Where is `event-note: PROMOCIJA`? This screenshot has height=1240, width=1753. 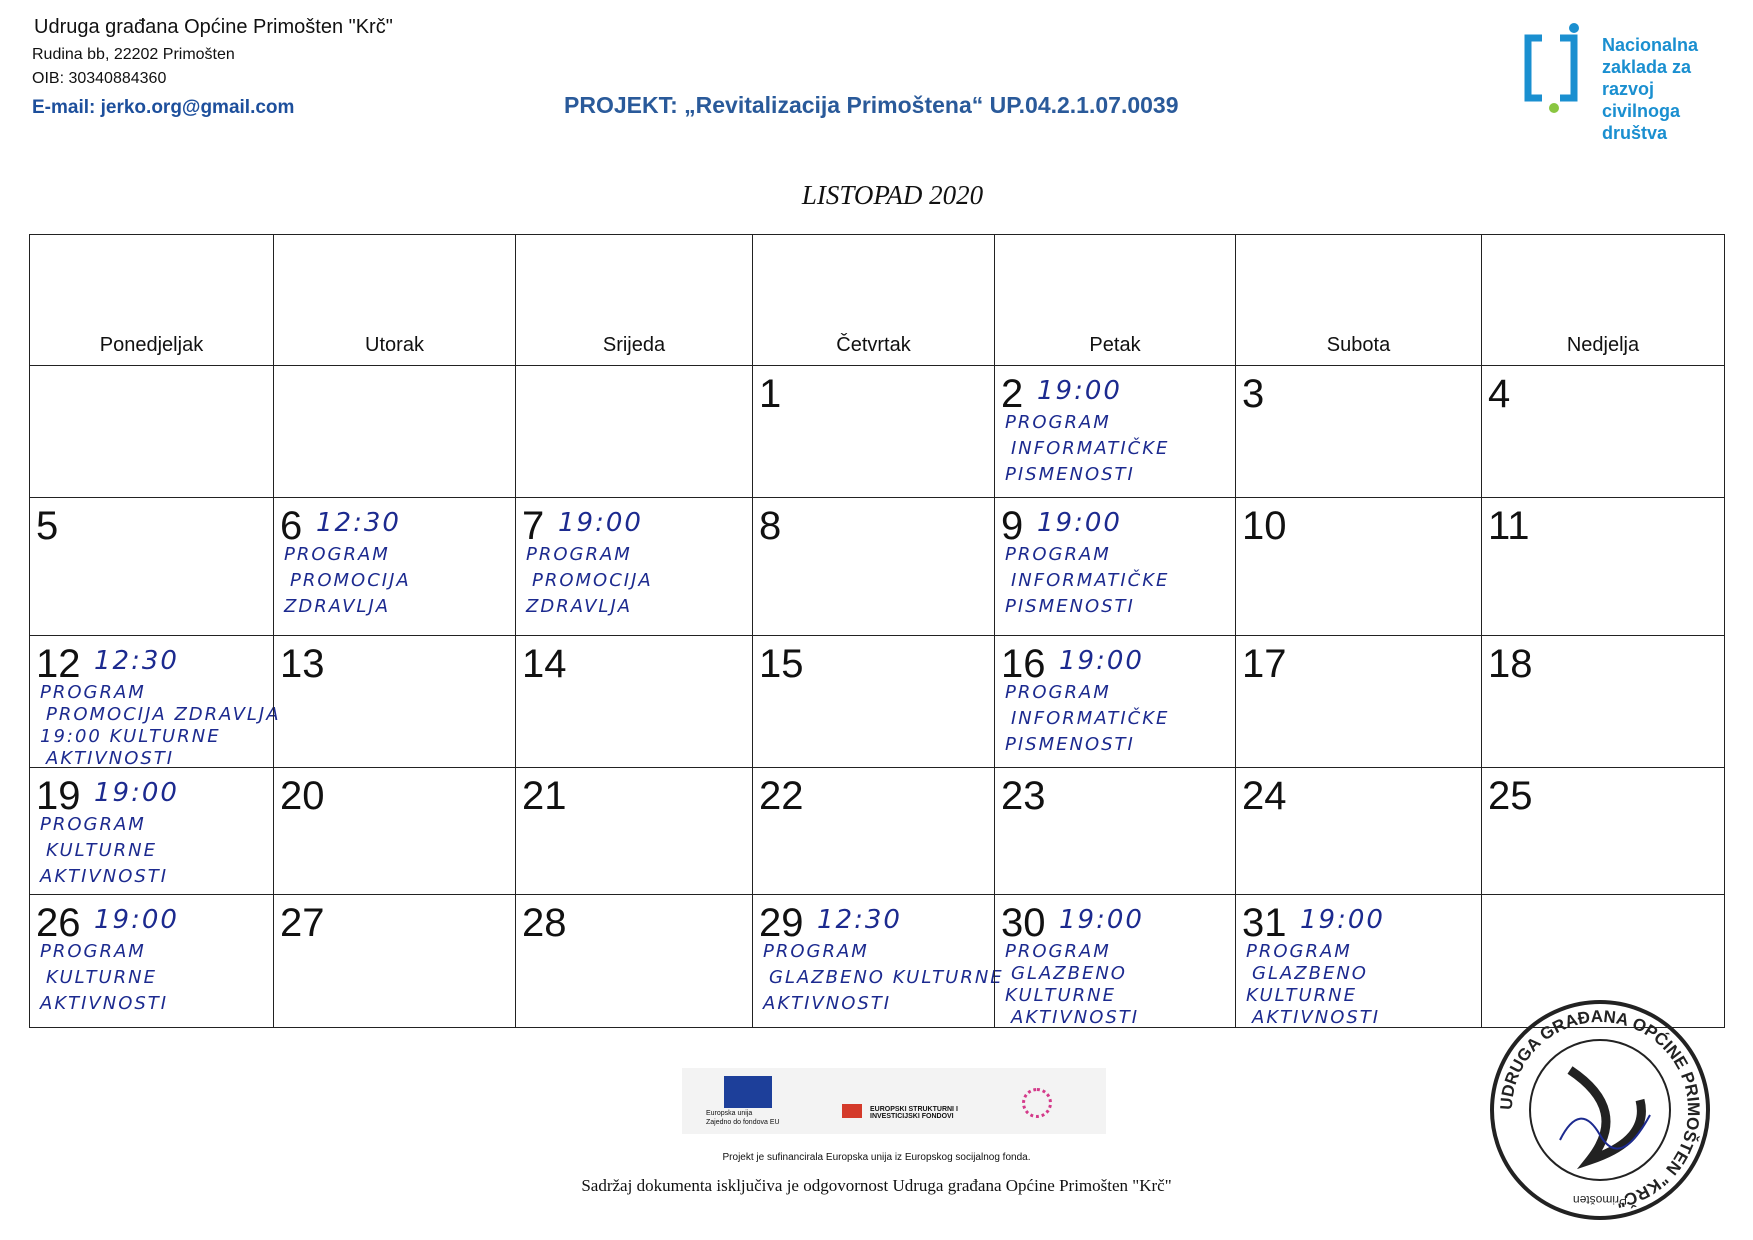
event-note: PROMOCIJA is located at coordinates (350, 580).